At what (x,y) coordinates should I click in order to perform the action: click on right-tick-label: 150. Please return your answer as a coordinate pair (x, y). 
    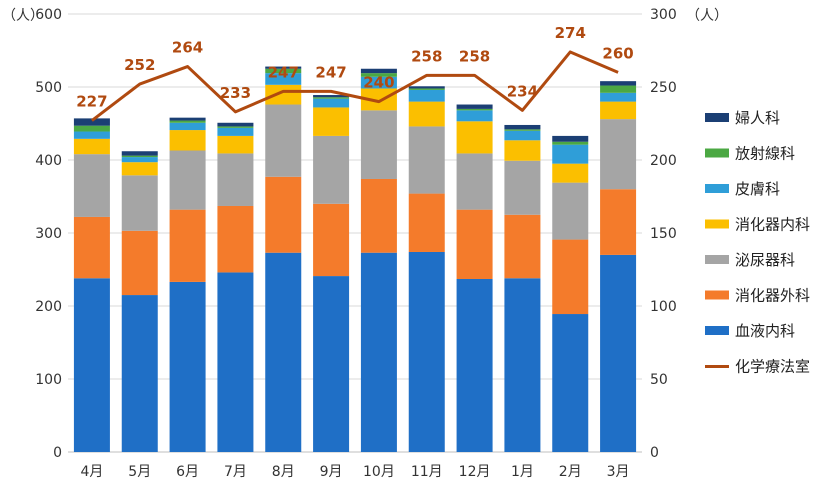
    Looking at the image, I should click on (663, 234).